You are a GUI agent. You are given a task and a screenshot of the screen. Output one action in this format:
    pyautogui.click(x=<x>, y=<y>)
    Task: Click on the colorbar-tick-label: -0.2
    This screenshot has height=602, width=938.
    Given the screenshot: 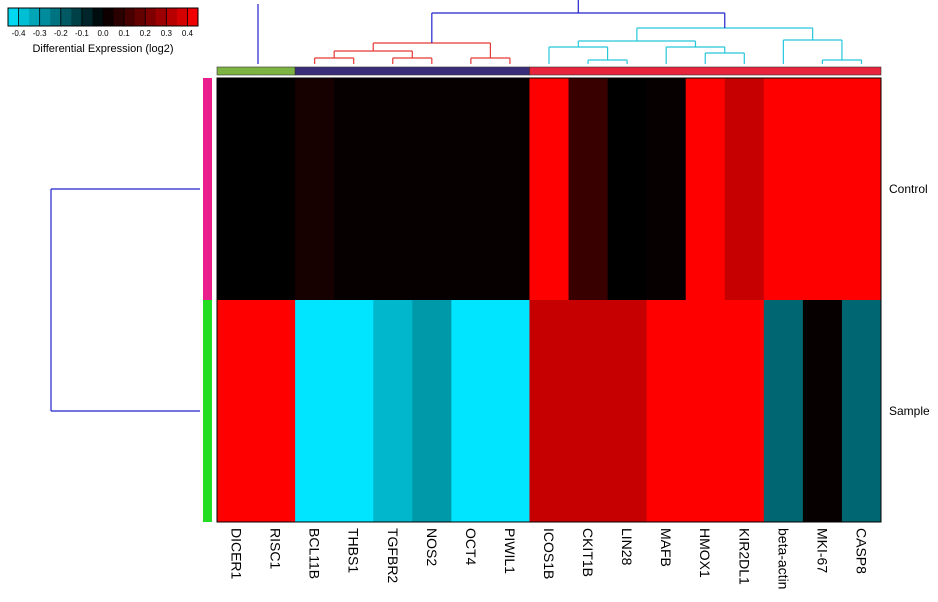 What is the action you would take?
    pyautogui.click(x=61, y=33)
    